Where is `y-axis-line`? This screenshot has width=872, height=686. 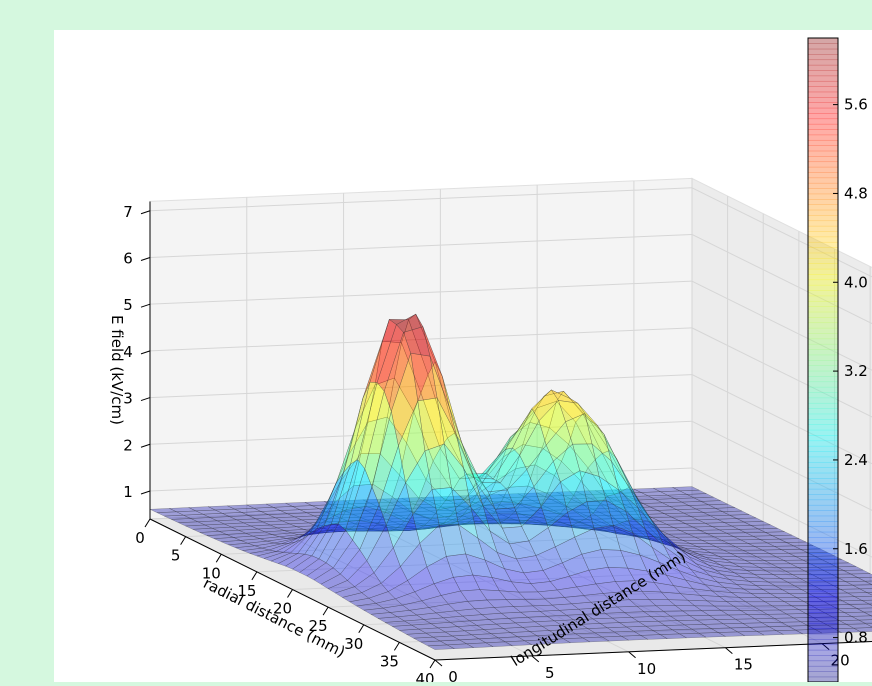 y-axis-line is located at coordinates (653, 650).